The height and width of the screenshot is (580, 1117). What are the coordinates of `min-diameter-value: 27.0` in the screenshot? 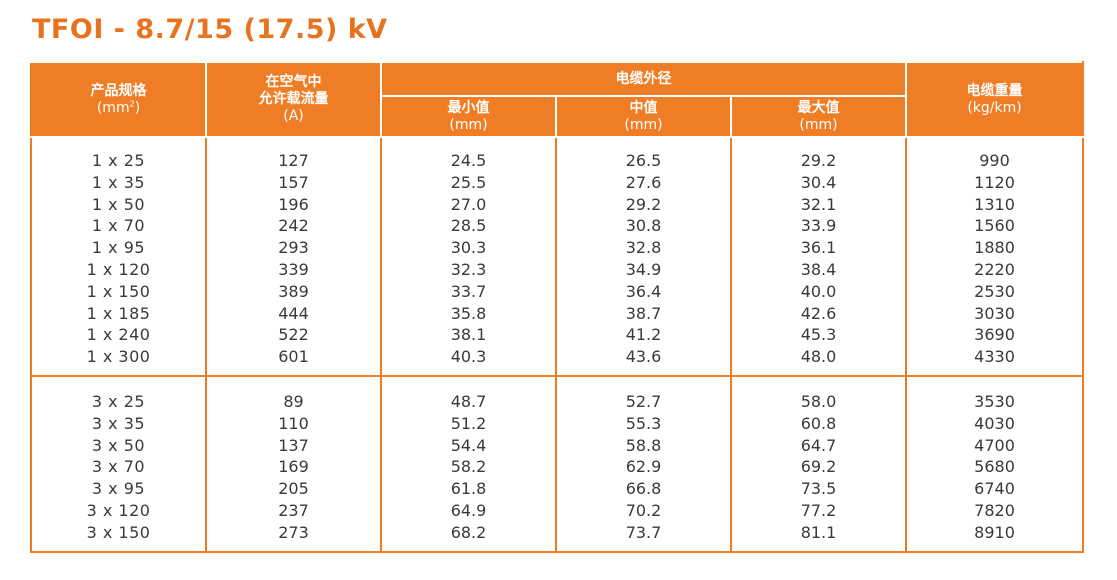 It's located at (468, 204).